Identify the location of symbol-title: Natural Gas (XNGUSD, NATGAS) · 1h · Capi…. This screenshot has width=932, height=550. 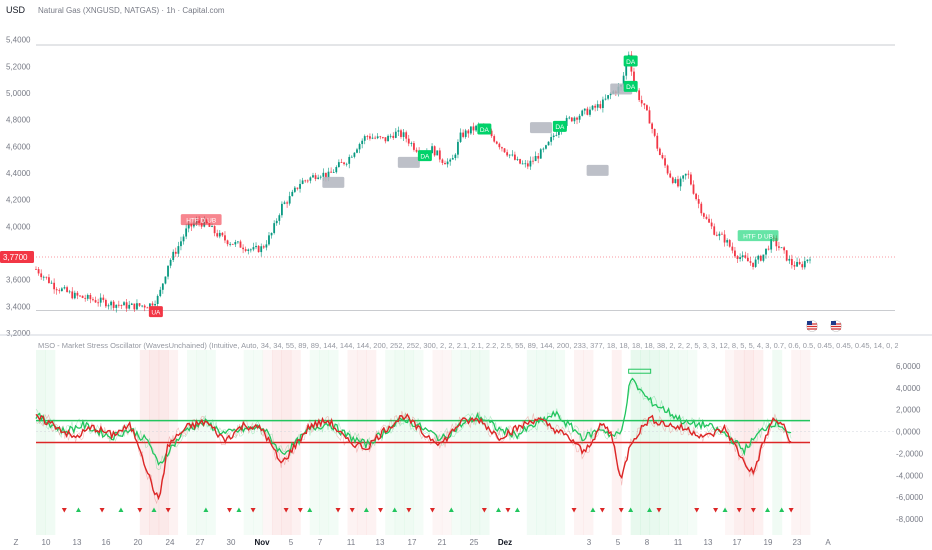
(131, 10).